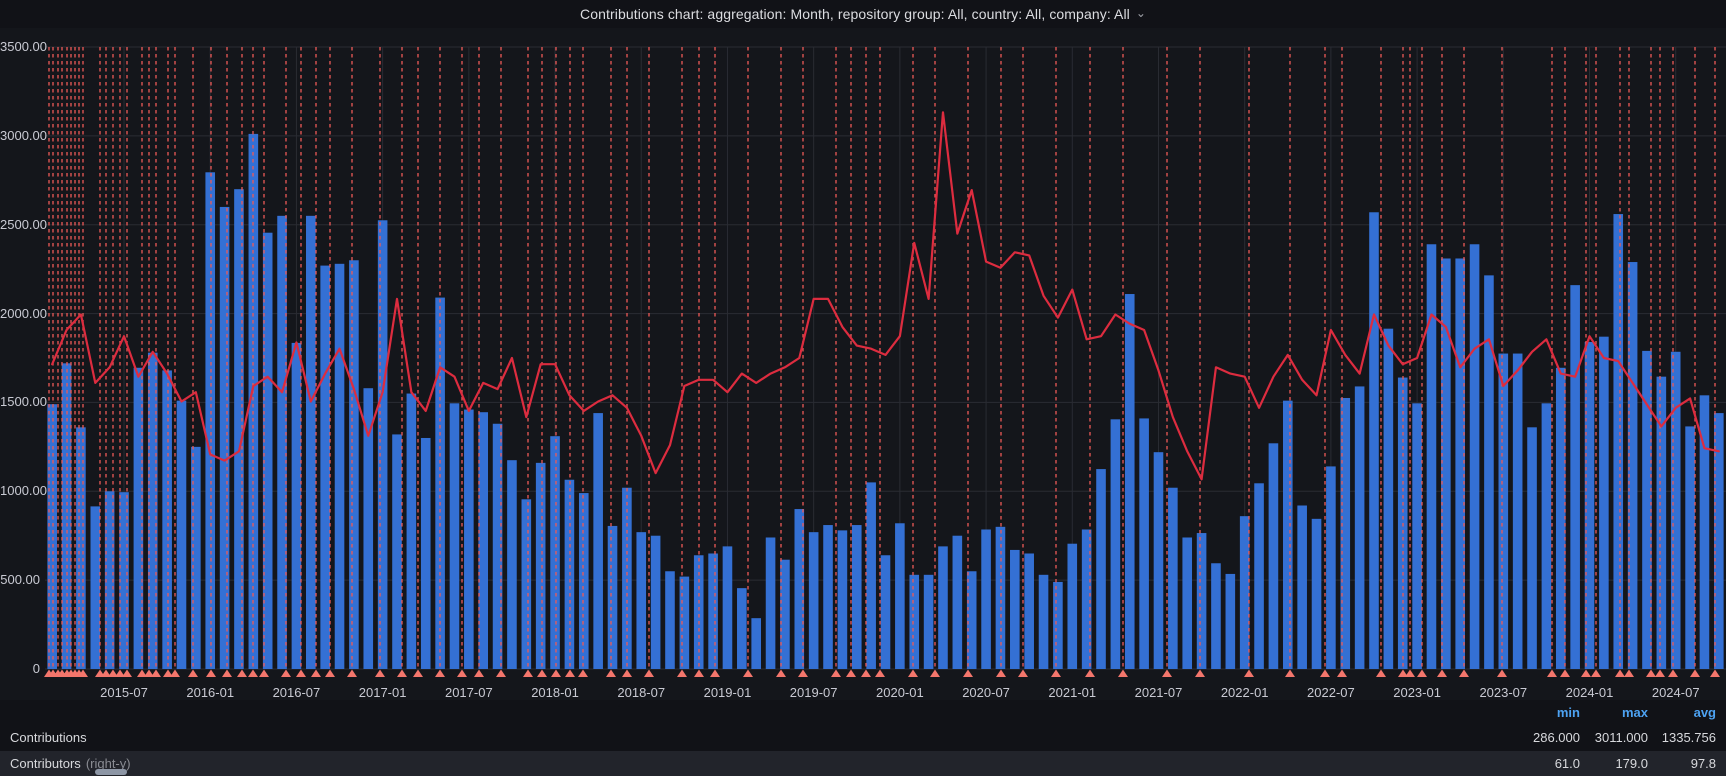 Image resolution: width=1726 pixels, height=776 pixels. What do you see at coordinates (1568, 712) in the screenshot?
I see `legend-header-min: min` at bounding box center [1568, 712].